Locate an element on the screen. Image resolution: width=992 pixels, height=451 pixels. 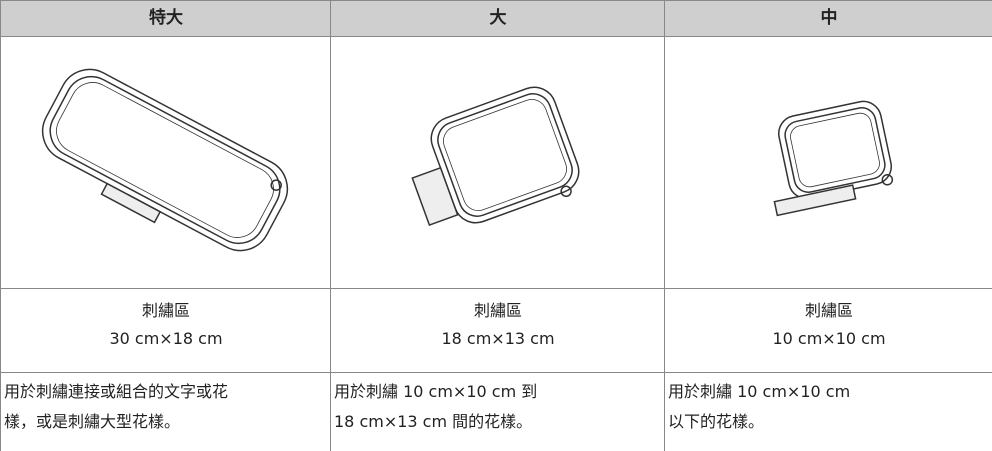
text: 樣，或是刺繡大型花樣。 is located at coordinates (92, 421).